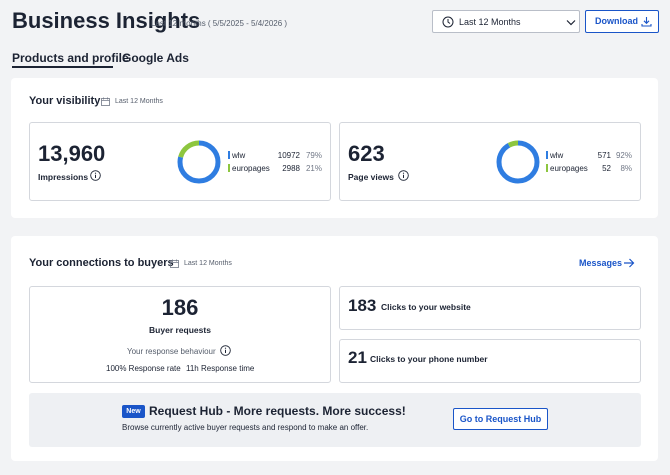  What do you see at coordinates (571, 23) in the screenshot?
I see `chevron-down-icon` at bounding box center [571, 23].